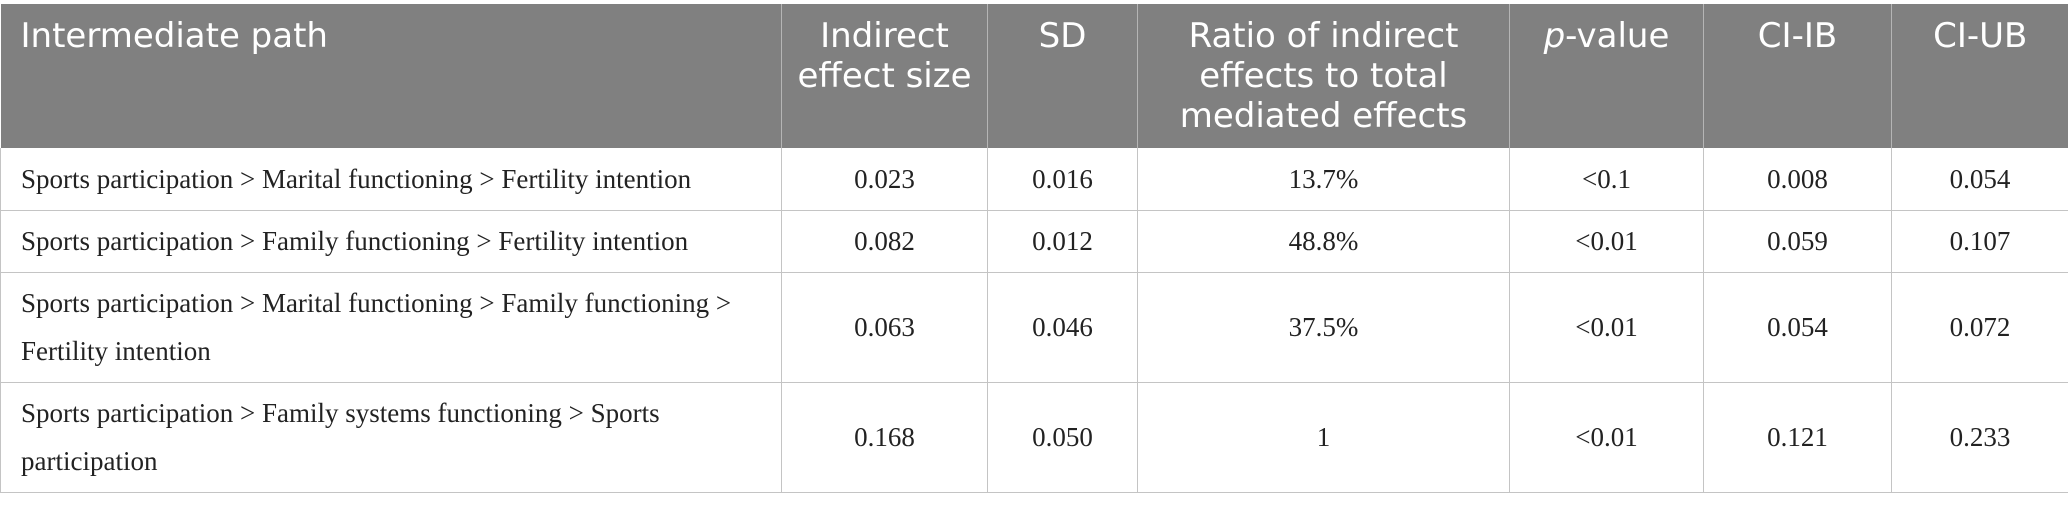 The width and height of the screenshot is (2068, 520). Describe the element at coordinates (884, 241) in the screenshot. I see `cell-indirect-effect: 0.082` at that location.